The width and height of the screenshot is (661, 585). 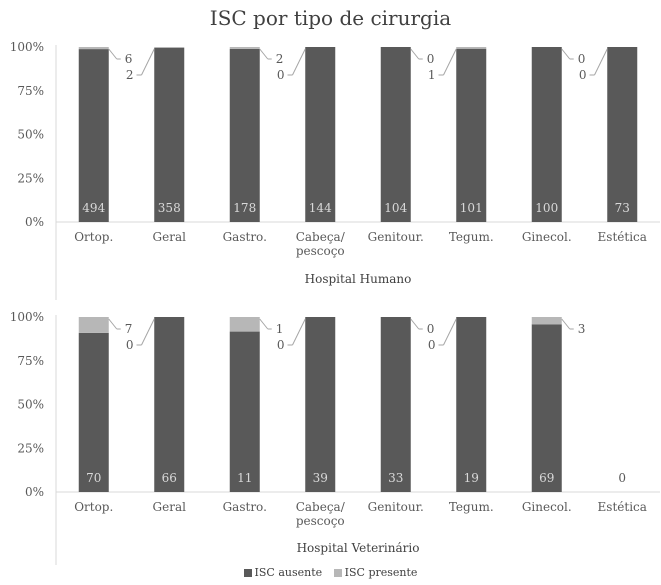 I want to click on data-label-ausente: 178, so click(x=244, y=208).